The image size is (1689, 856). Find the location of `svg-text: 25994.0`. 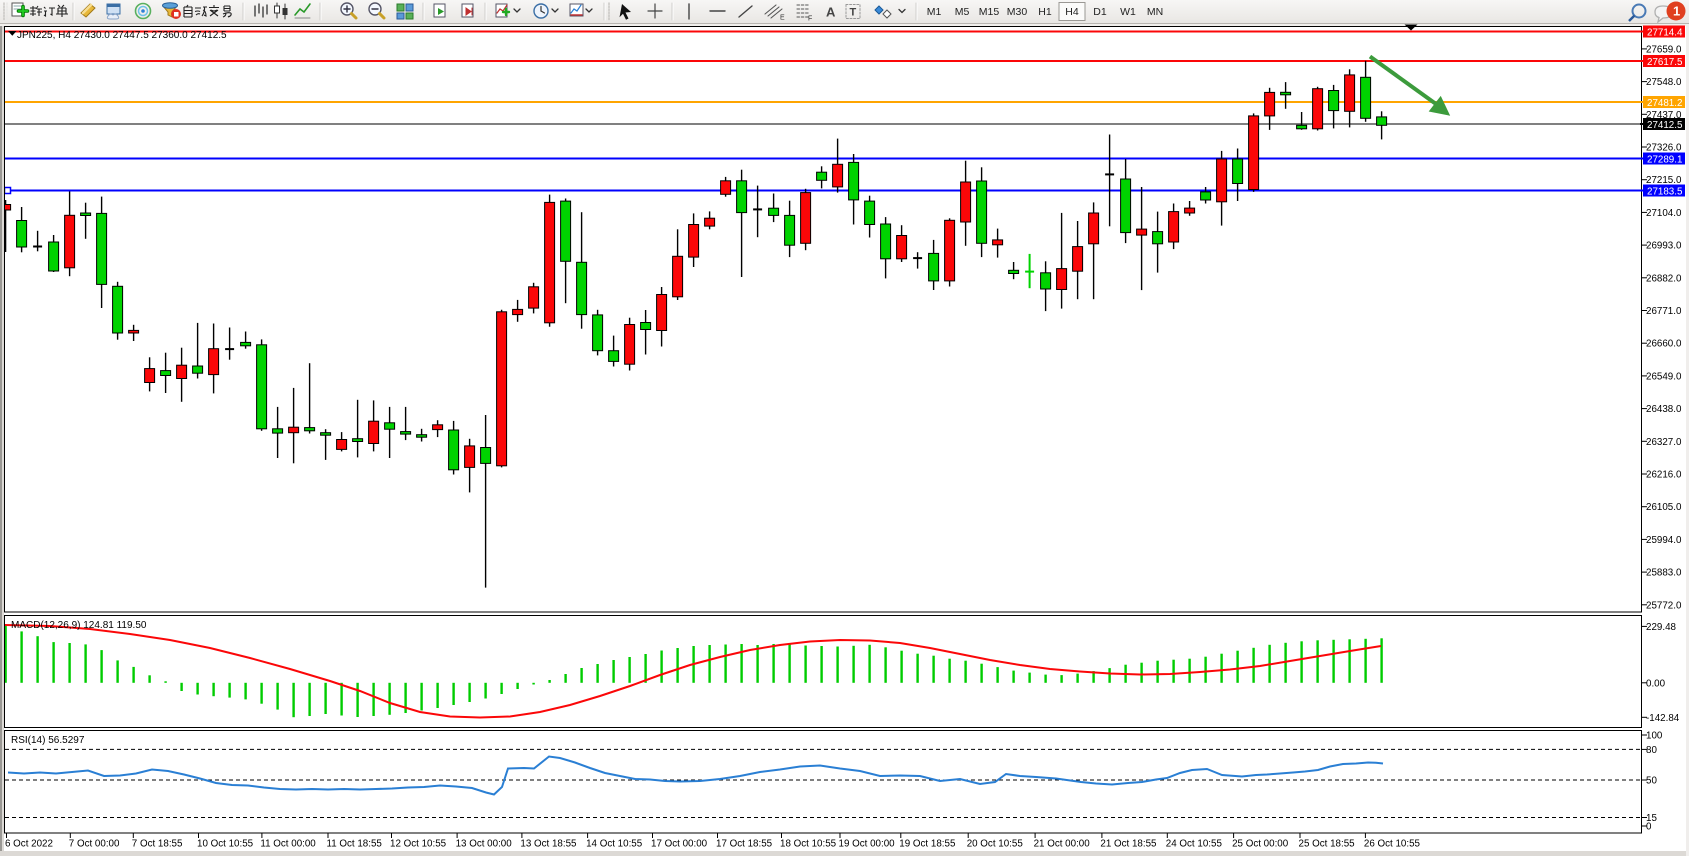

svg-text: 25994.0 is located at coordinates (1664, 540).